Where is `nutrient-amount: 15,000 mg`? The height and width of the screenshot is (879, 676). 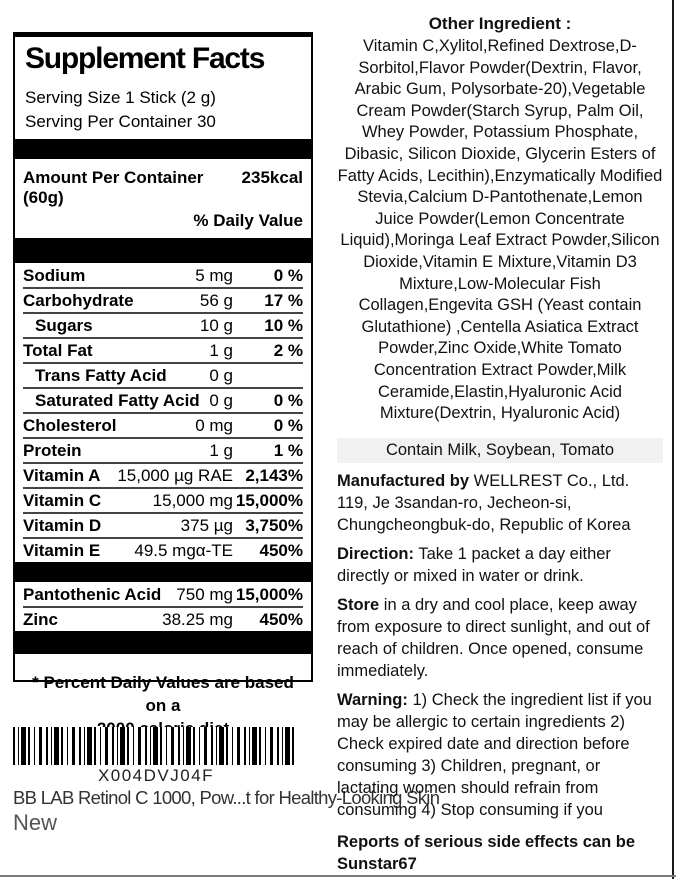 nutrient-amount: 15,000 mg is located at coordinates (192, 500).